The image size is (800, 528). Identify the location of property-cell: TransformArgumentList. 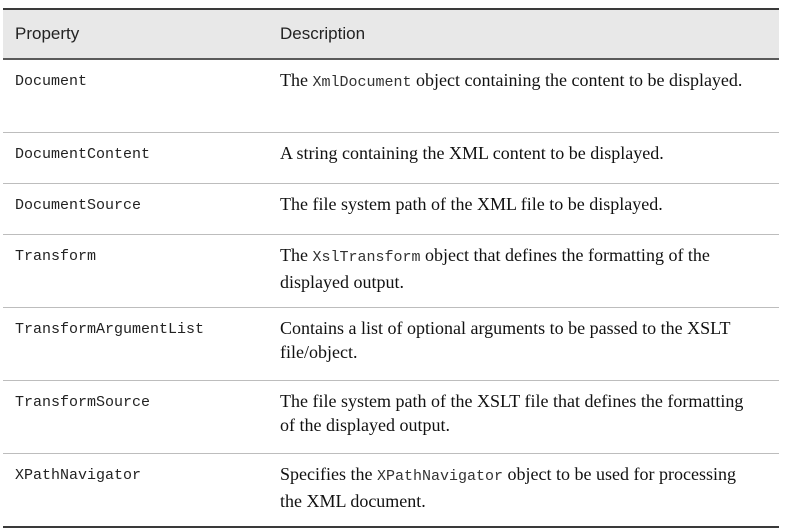
(135, 344).